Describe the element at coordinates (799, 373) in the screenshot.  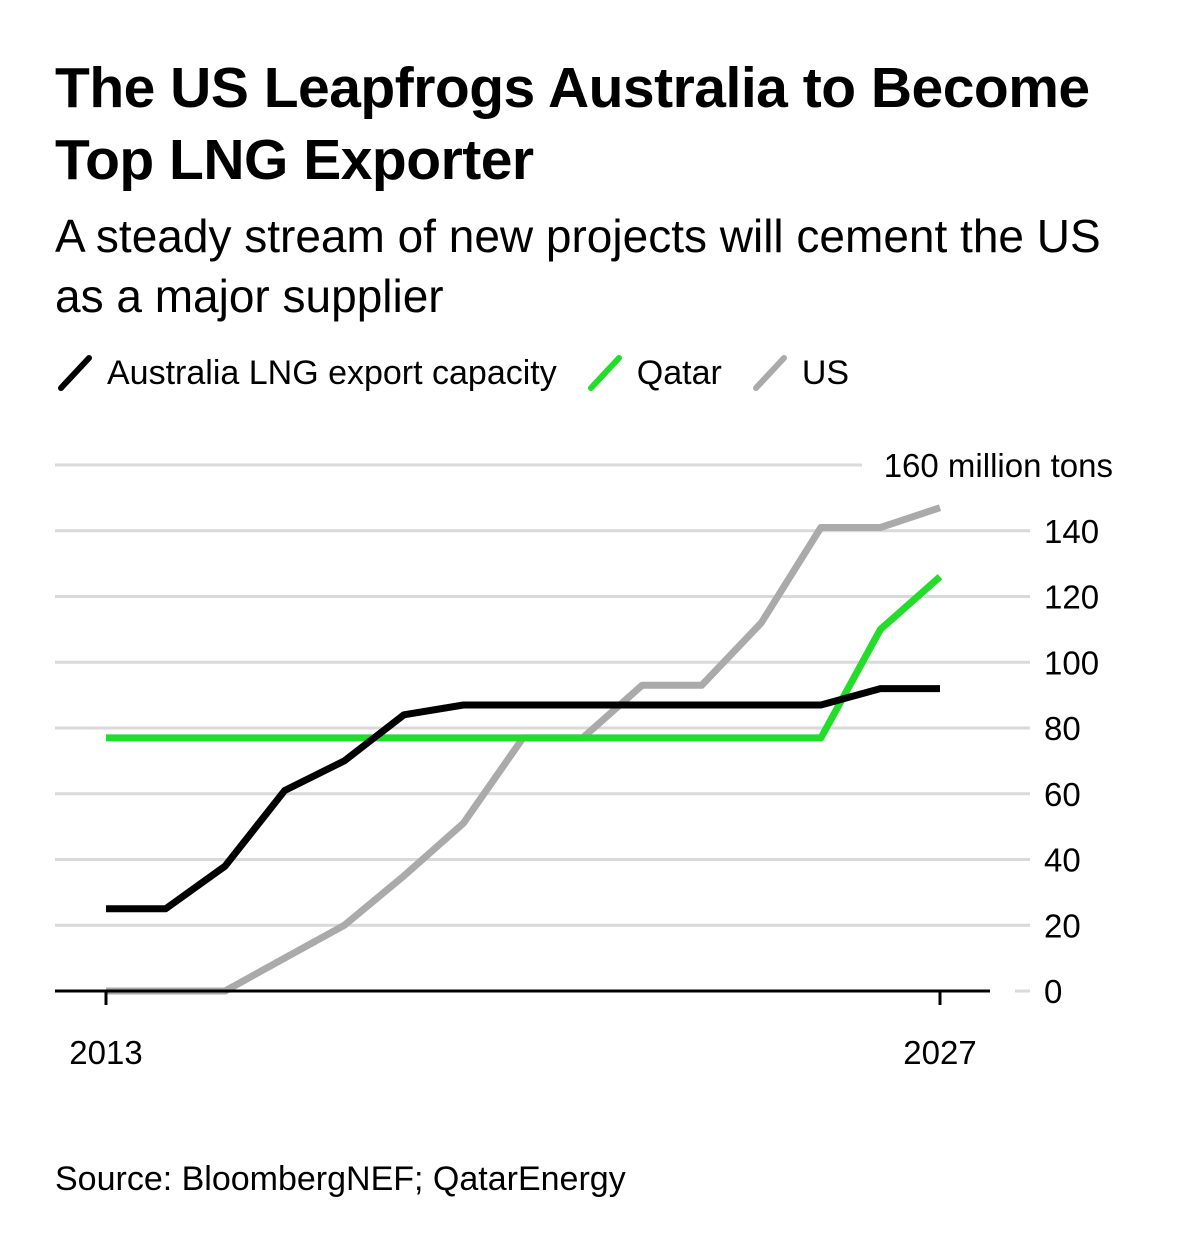
I see `legend-item-us: US` at that location.